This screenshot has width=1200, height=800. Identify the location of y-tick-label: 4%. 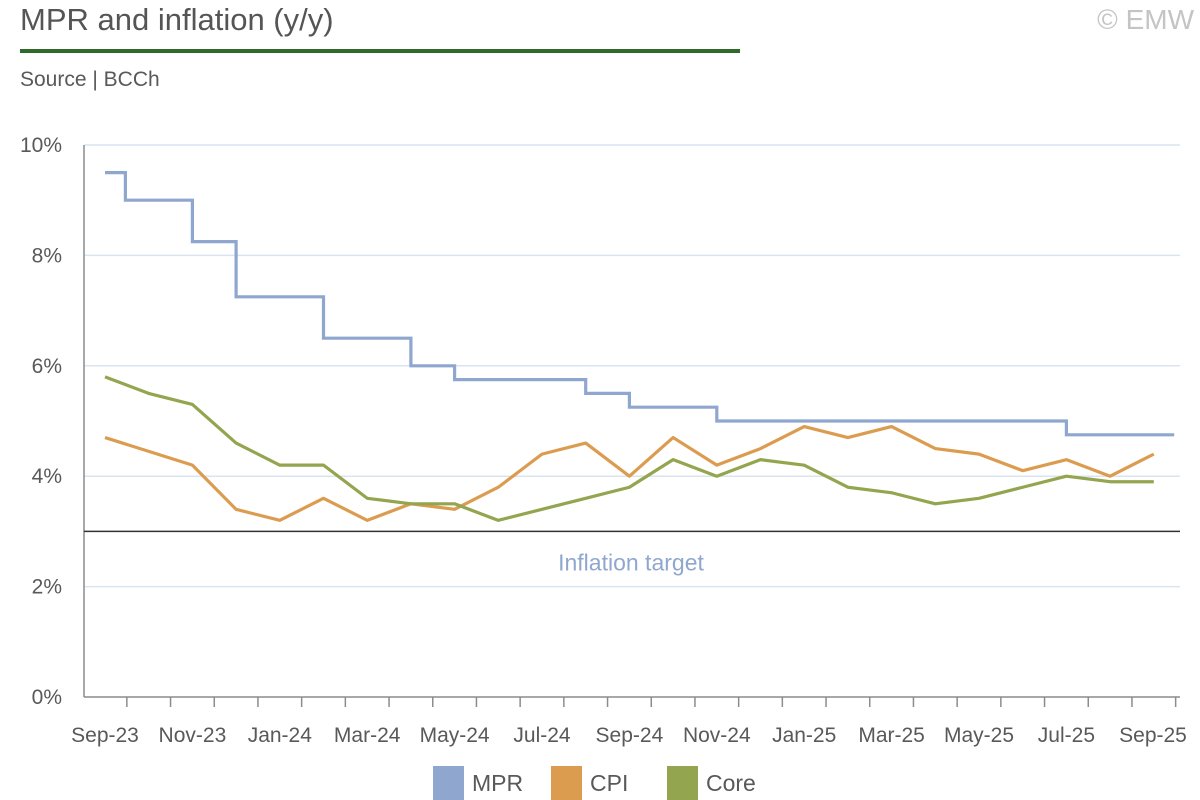
(47, 476).